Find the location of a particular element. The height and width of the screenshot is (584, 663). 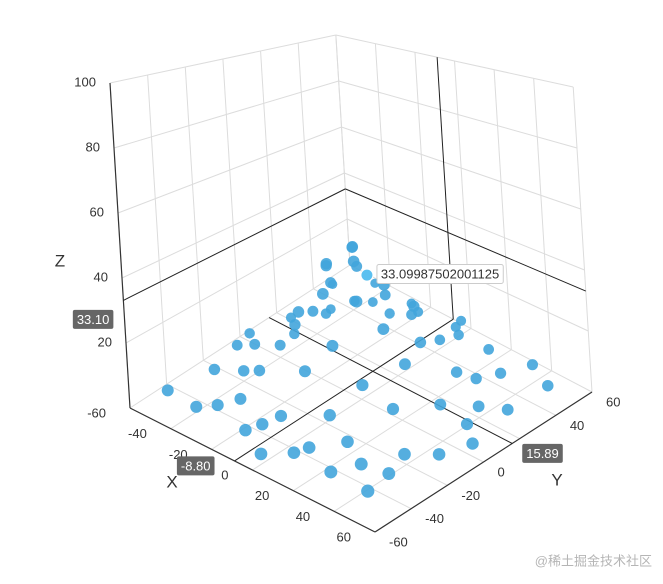

z-pointer-label: 33.10 is located at coordinates (93, 319).